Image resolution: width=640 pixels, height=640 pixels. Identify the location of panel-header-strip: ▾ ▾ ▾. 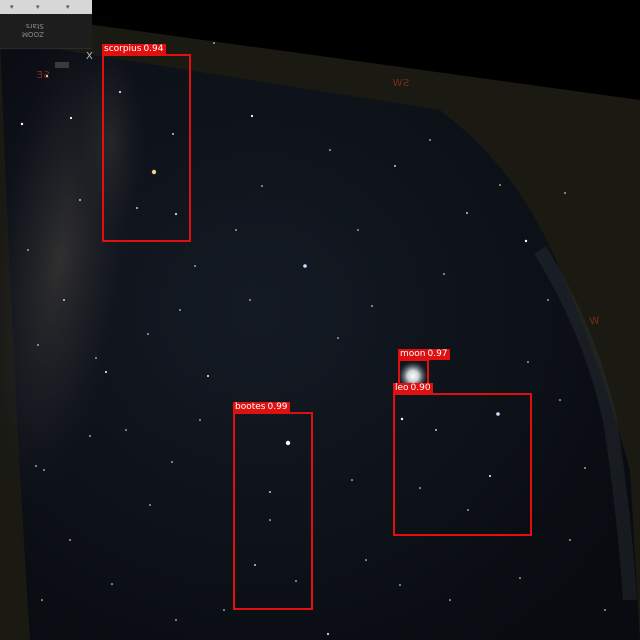
(46, 7).